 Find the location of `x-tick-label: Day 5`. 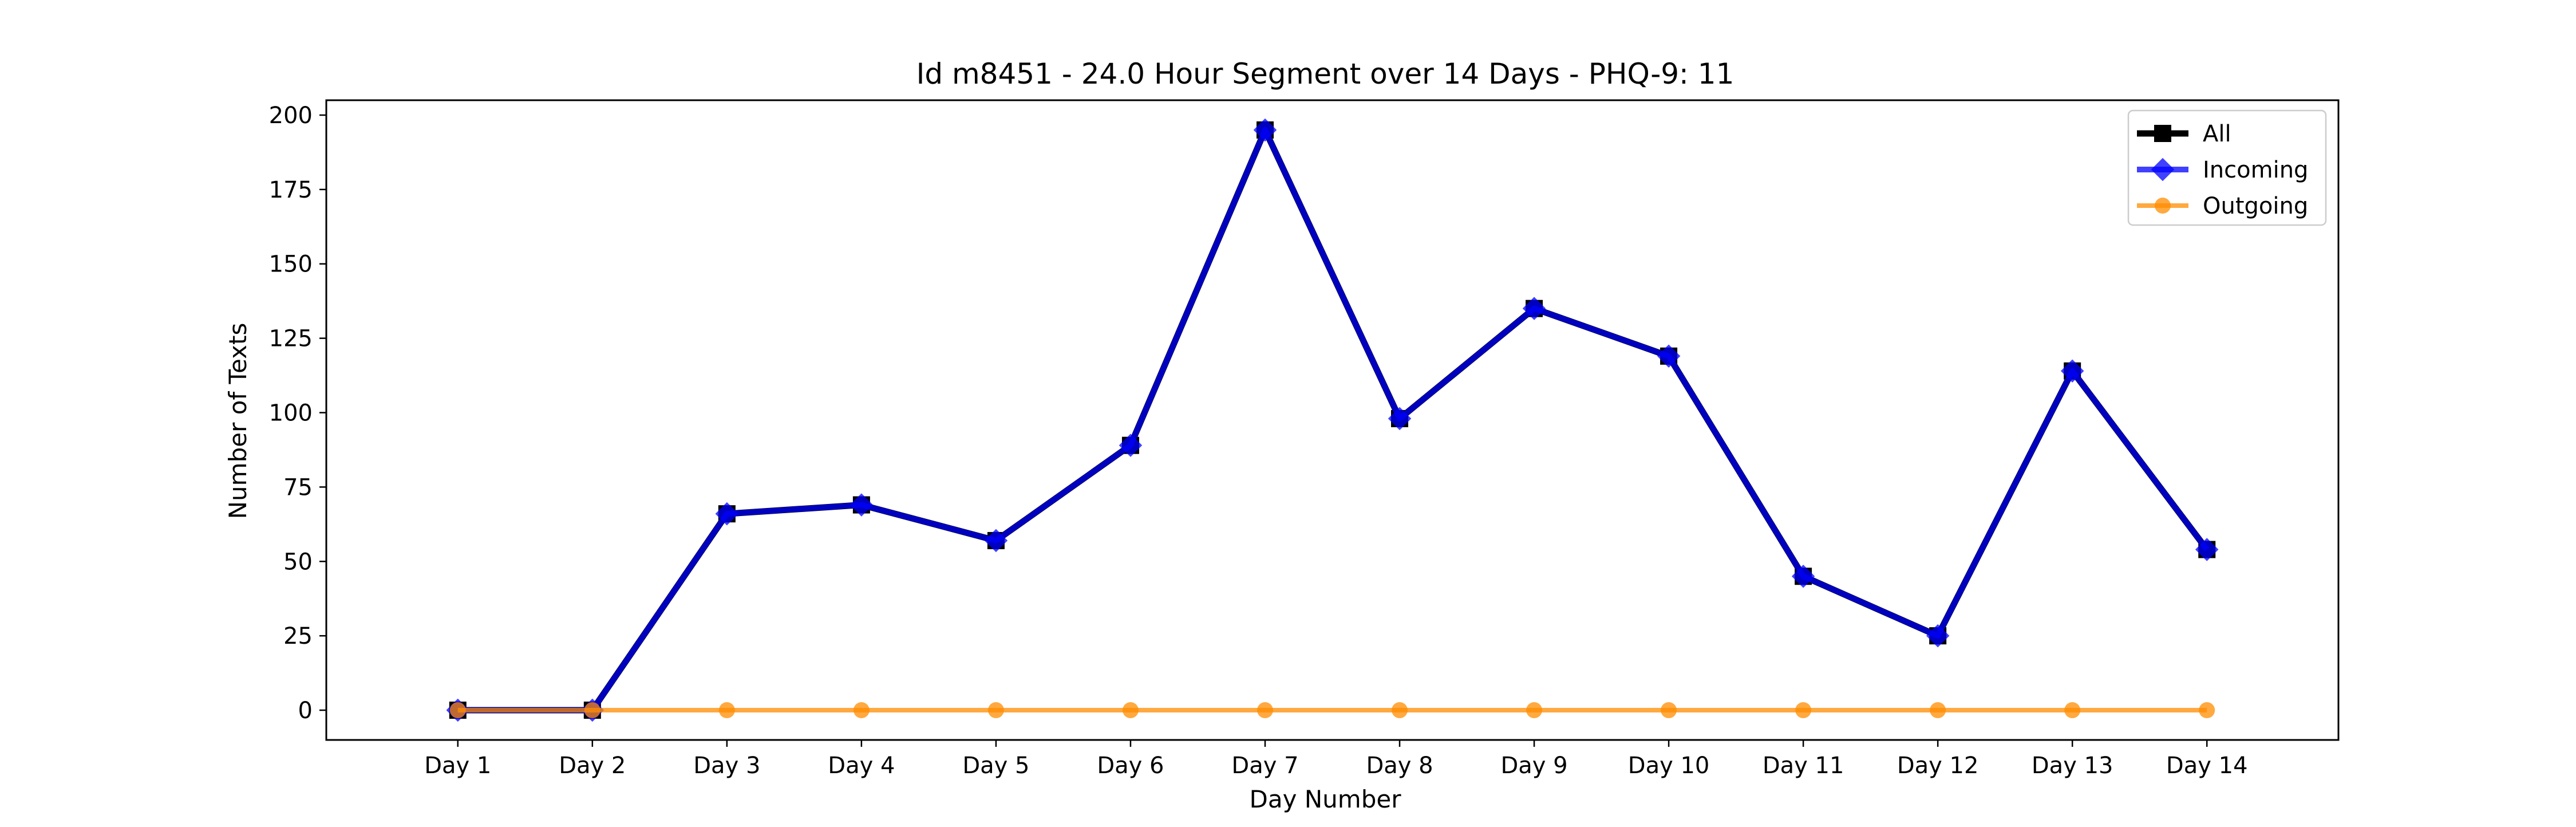

x-tick-label: Day 5 is located at coordinates (995, 766).